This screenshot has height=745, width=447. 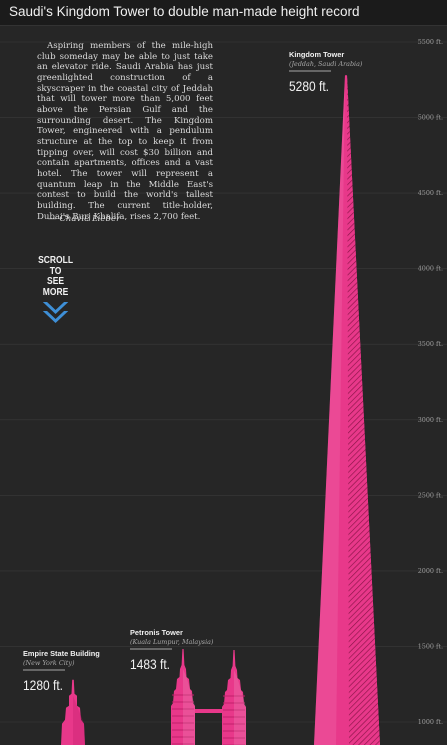 What do you see at coordinates (430, 495) in the screenshot?
I see `y-tick-label: 2500 ft.` at bounding box center [430, 495].